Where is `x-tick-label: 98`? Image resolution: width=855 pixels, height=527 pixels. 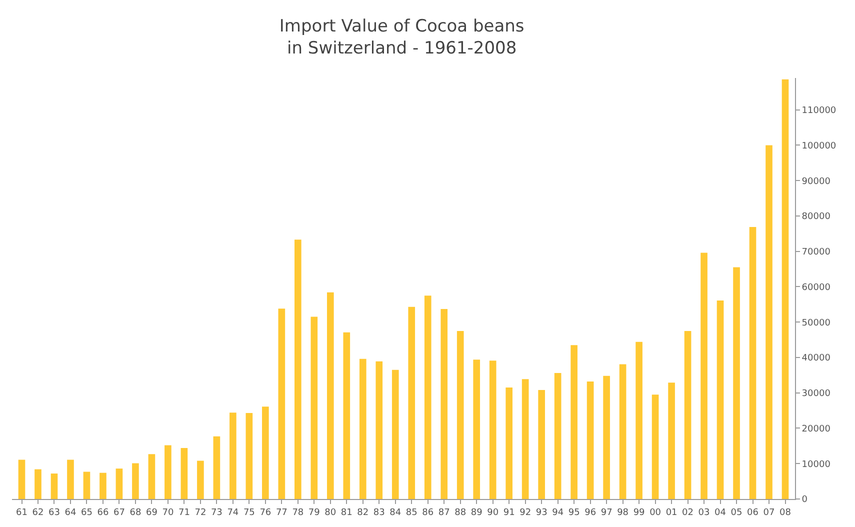 x-tick-label: 98 is located at coordinates (623, 513).